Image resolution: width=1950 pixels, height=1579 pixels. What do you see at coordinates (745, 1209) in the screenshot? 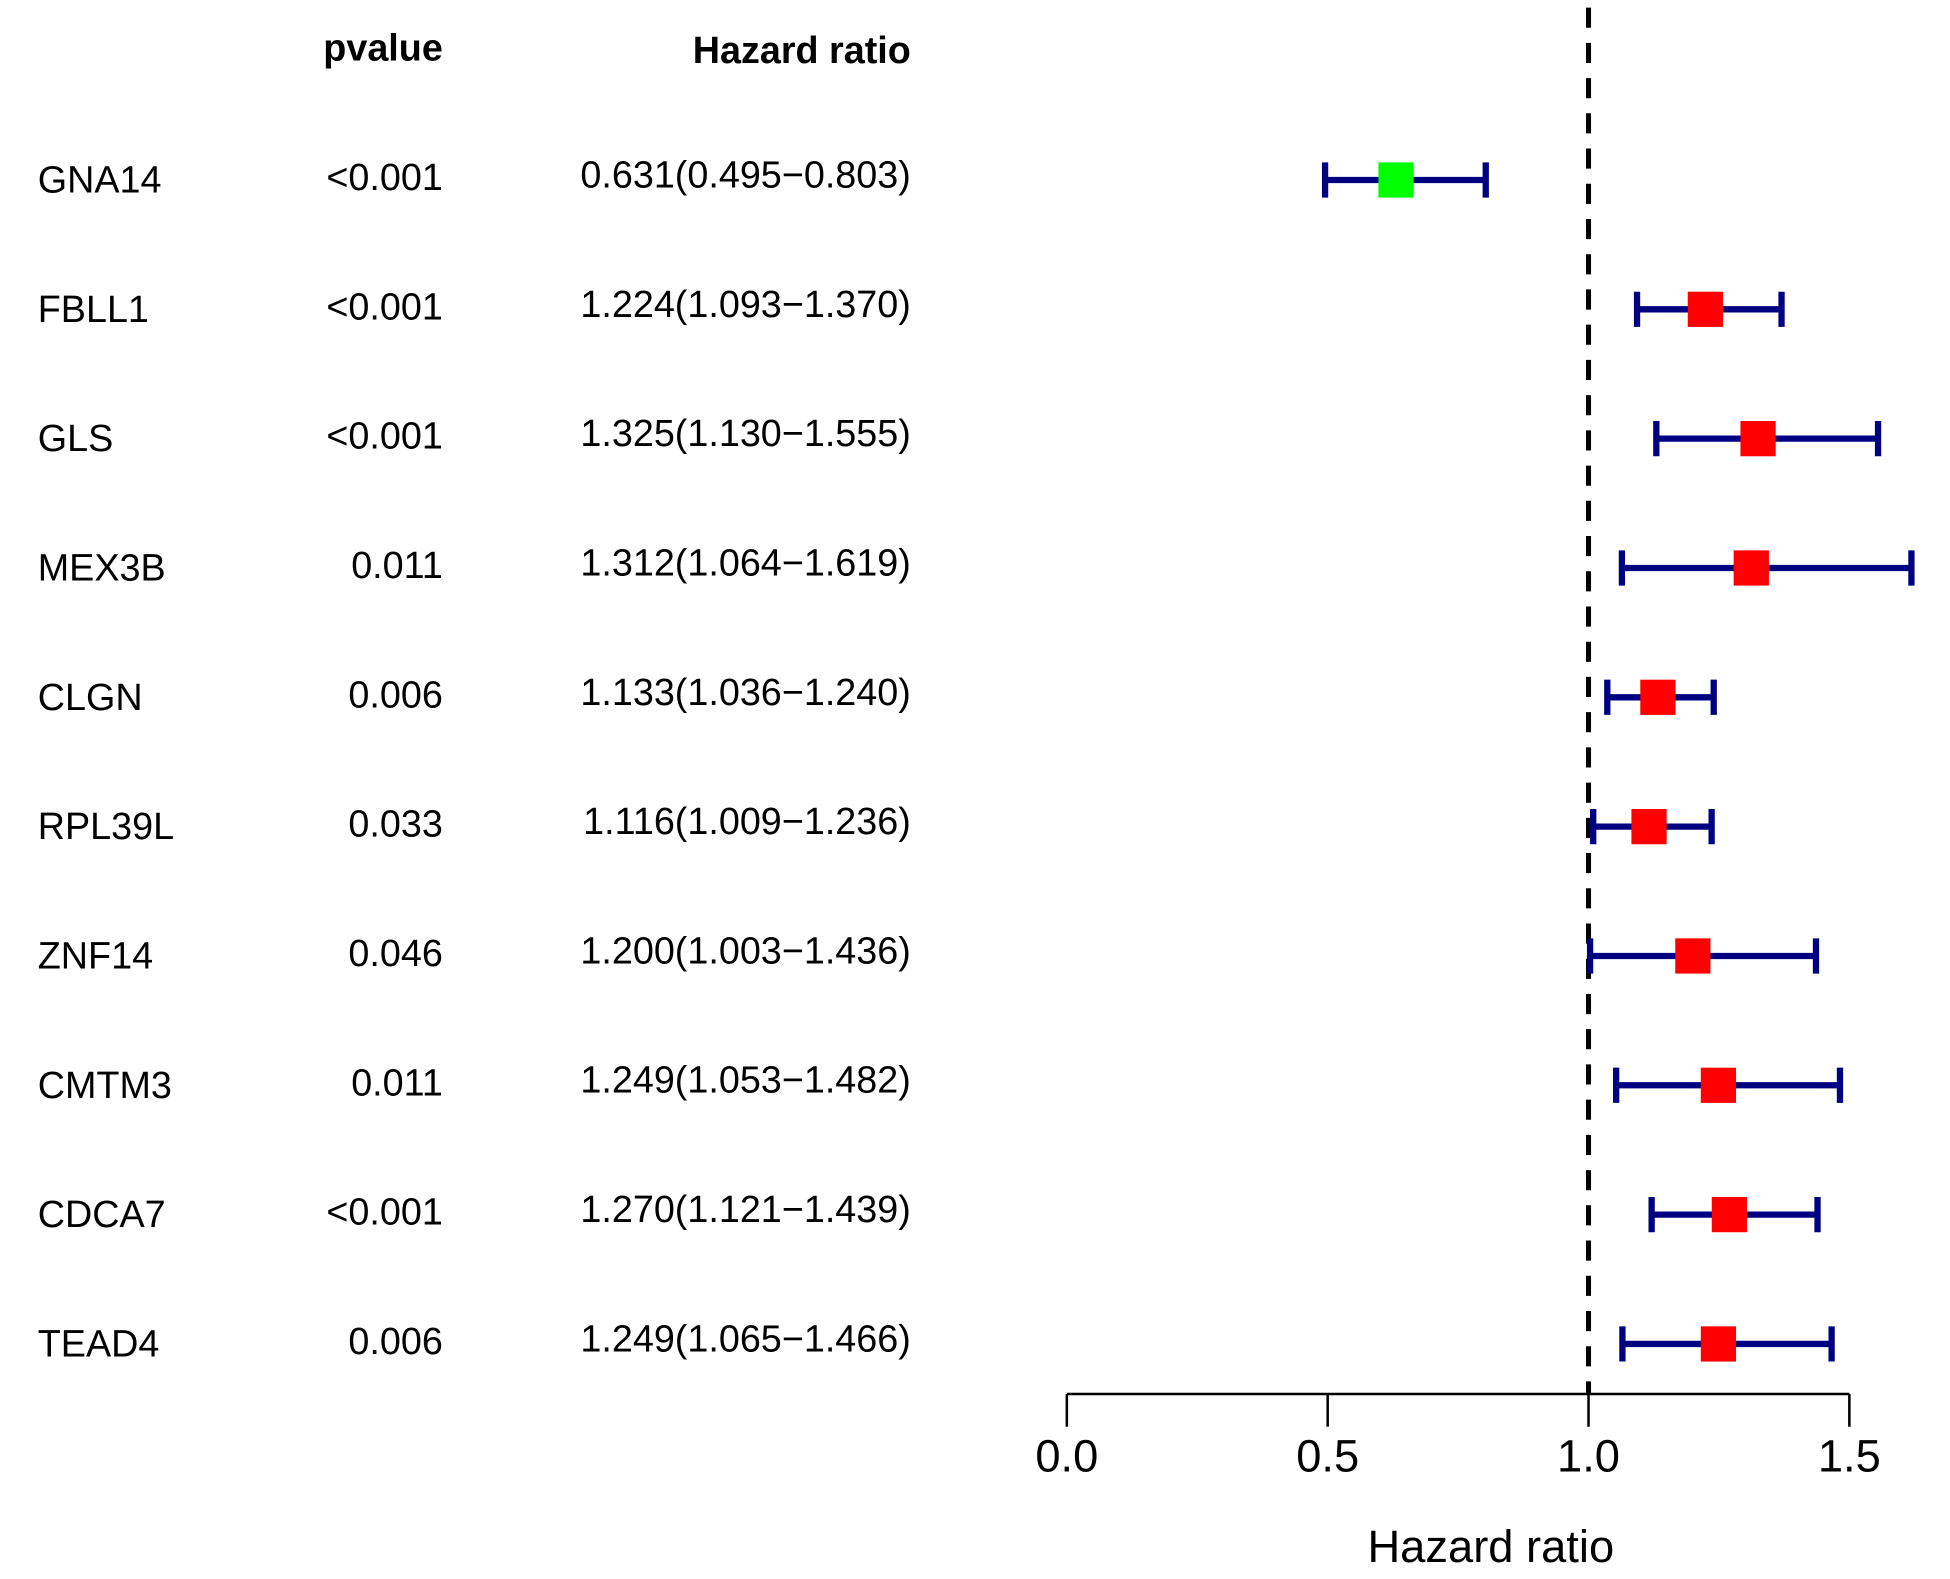
I see `hazard-ratio-label: 1.270(1.121−1.439)` at bounding box center [745, 1209].